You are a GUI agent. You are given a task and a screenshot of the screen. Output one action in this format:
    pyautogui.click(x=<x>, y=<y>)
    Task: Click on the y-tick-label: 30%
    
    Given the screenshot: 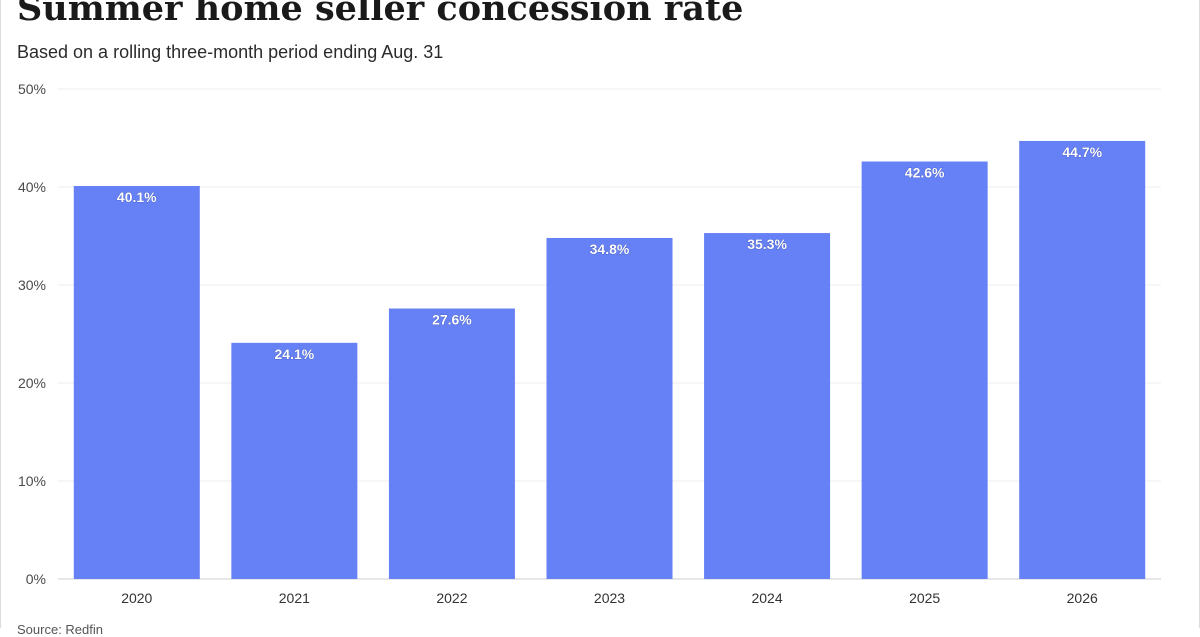 What is the action you would take?
    pyautogui.click(x=32, y=285)
    